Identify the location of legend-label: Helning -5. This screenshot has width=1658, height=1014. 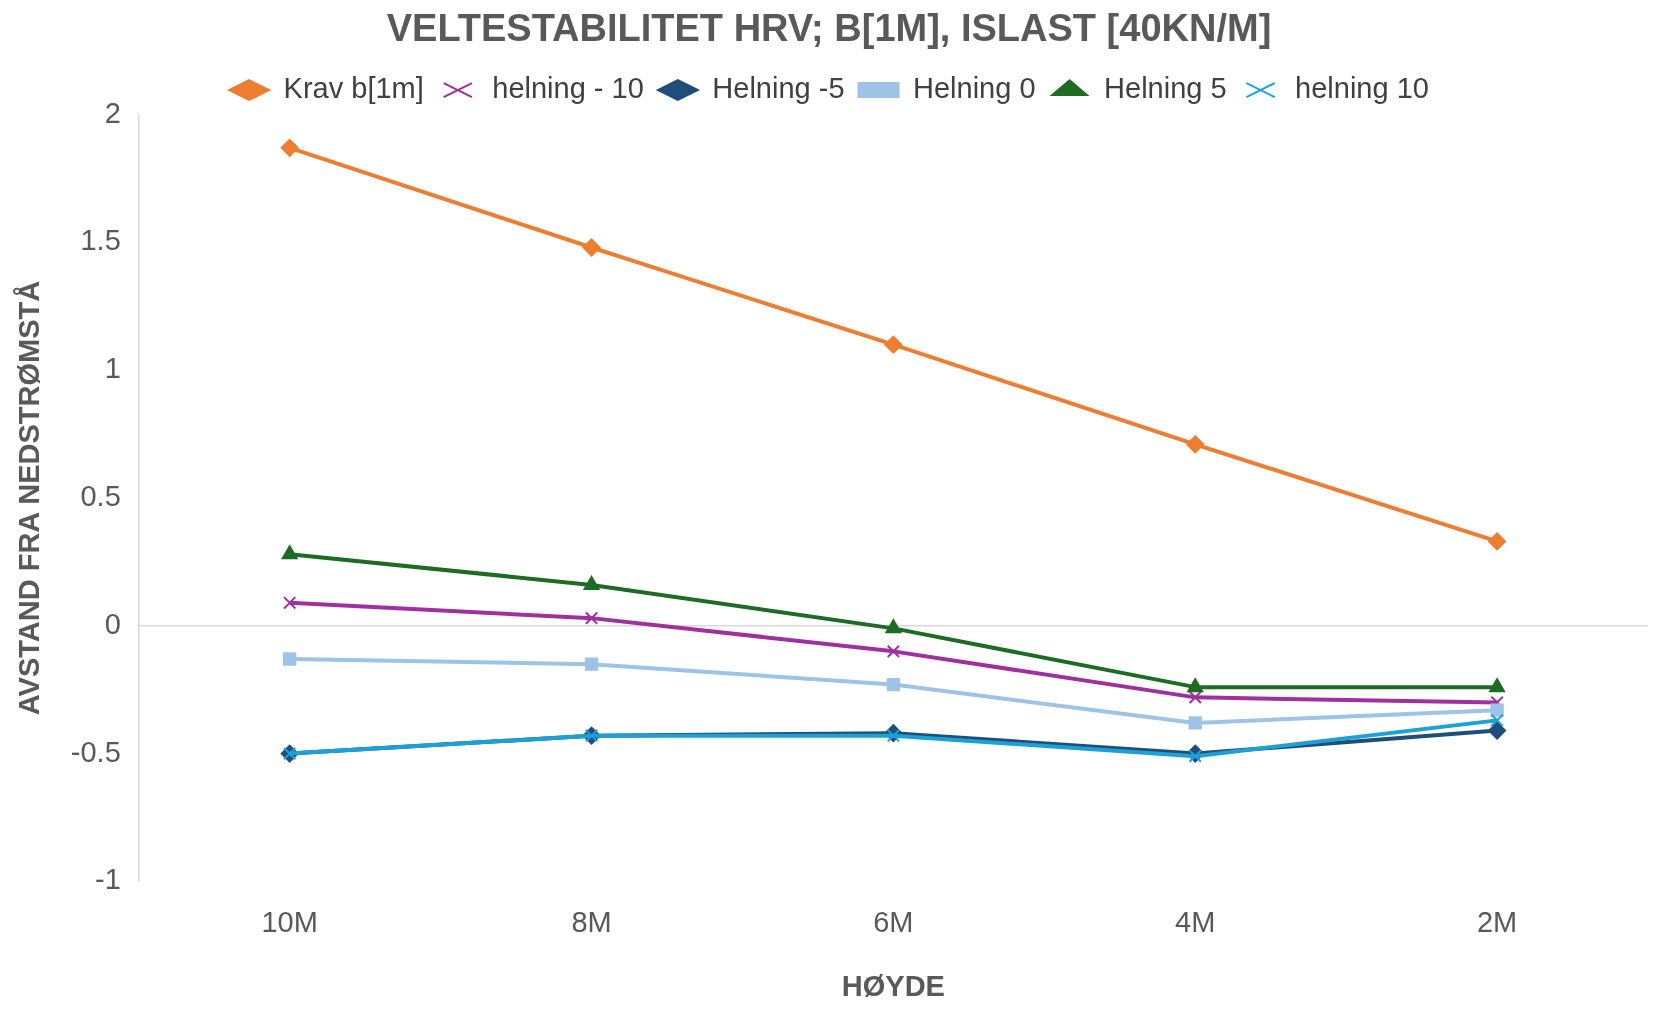
(778, 88).